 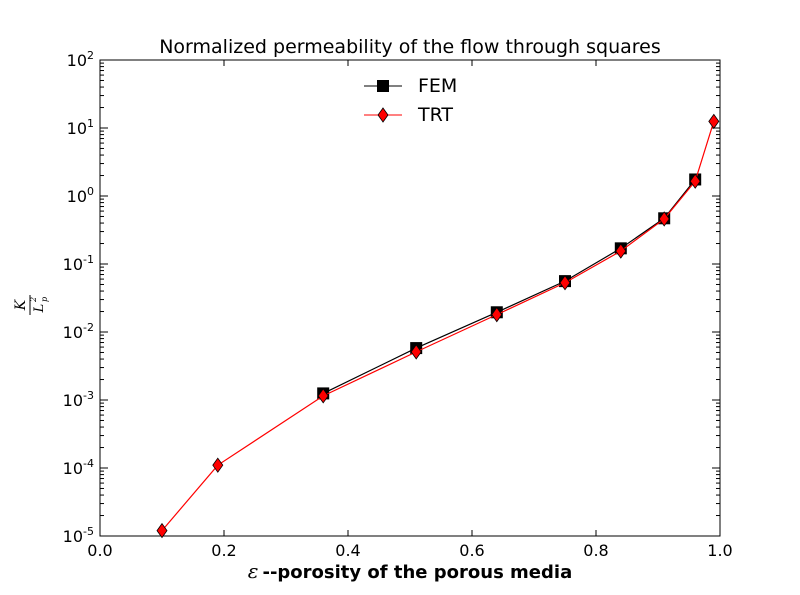 I want to click on x-tick-label: 0.4, so click(x=347, y=550).